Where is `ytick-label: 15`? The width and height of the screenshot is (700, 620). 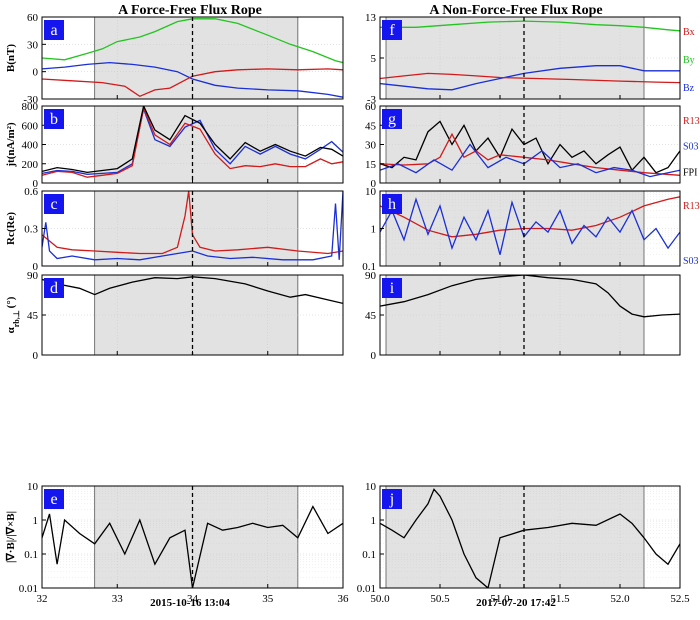
ytick-label: 15 is located at coordinates (371, 165).